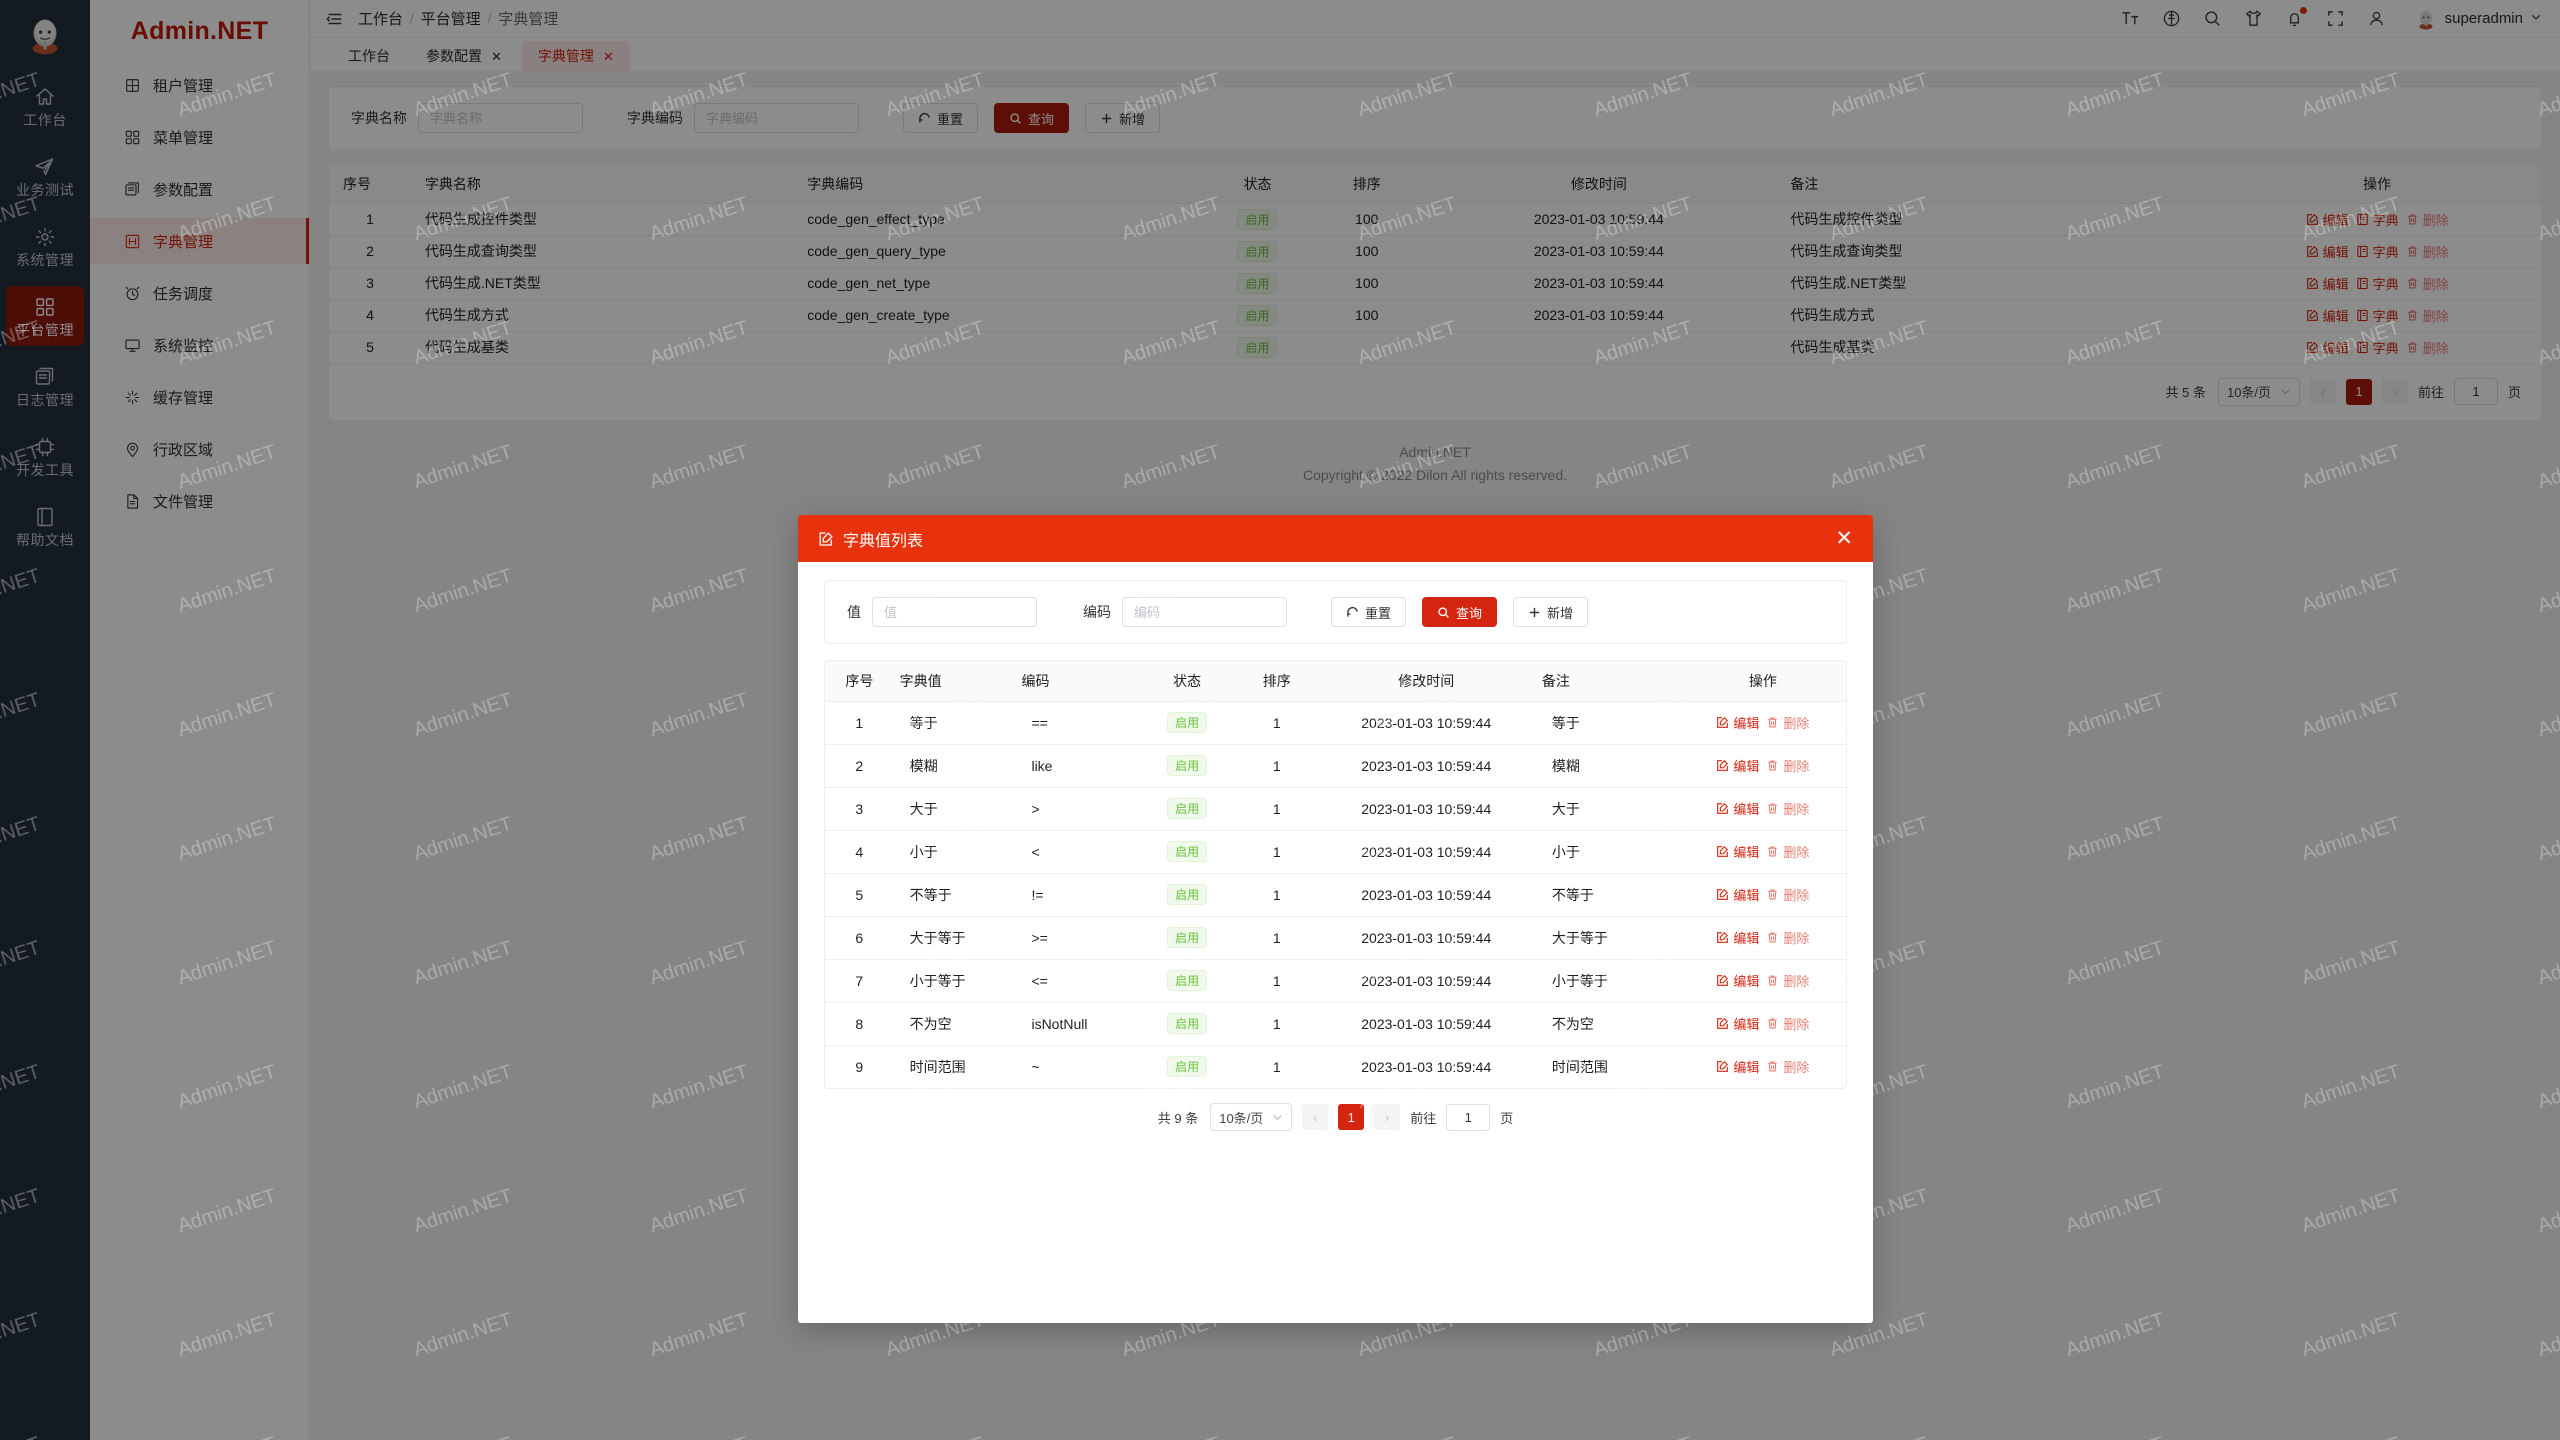  What do you see at coordinates (1335, 766) in the screenshot?
I see `table-row: 2 模糊 like 启用 1 2023-01-03 10:59:44 模糊 编辑 删除` at bounding box center [1335, 766].